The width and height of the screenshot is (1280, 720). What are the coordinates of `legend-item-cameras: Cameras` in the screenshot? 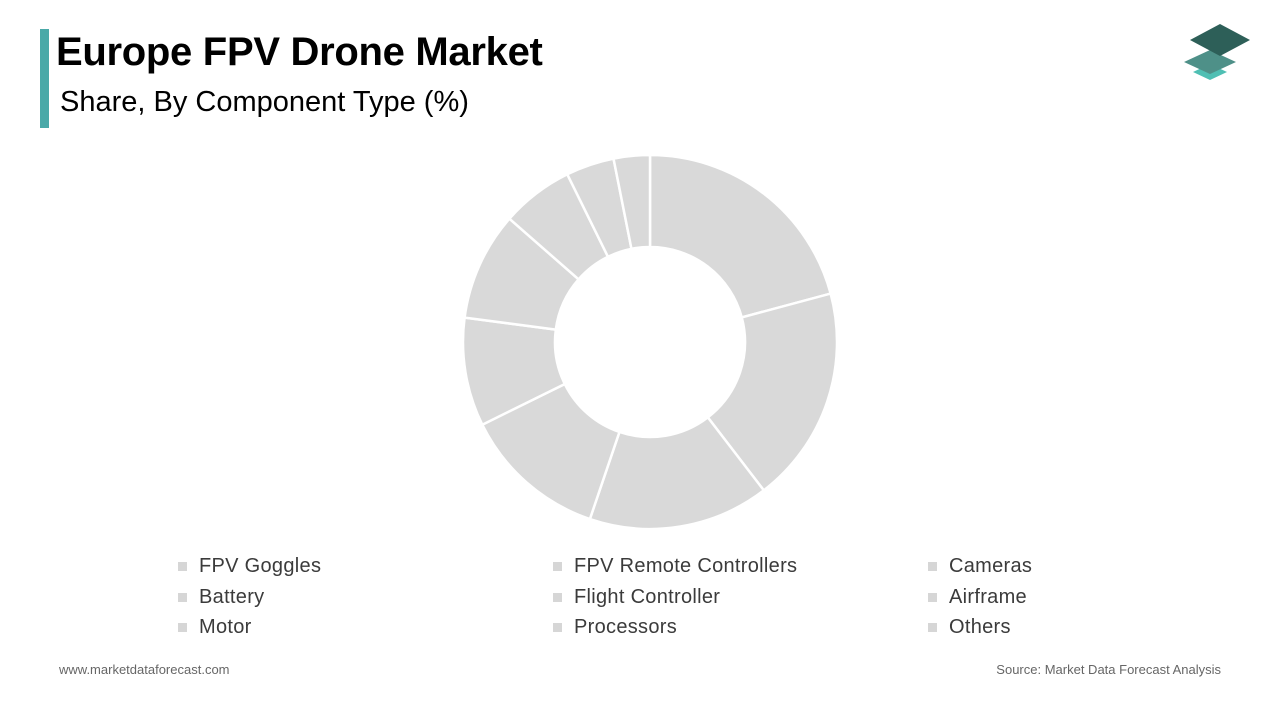 It's located at (980, 566).